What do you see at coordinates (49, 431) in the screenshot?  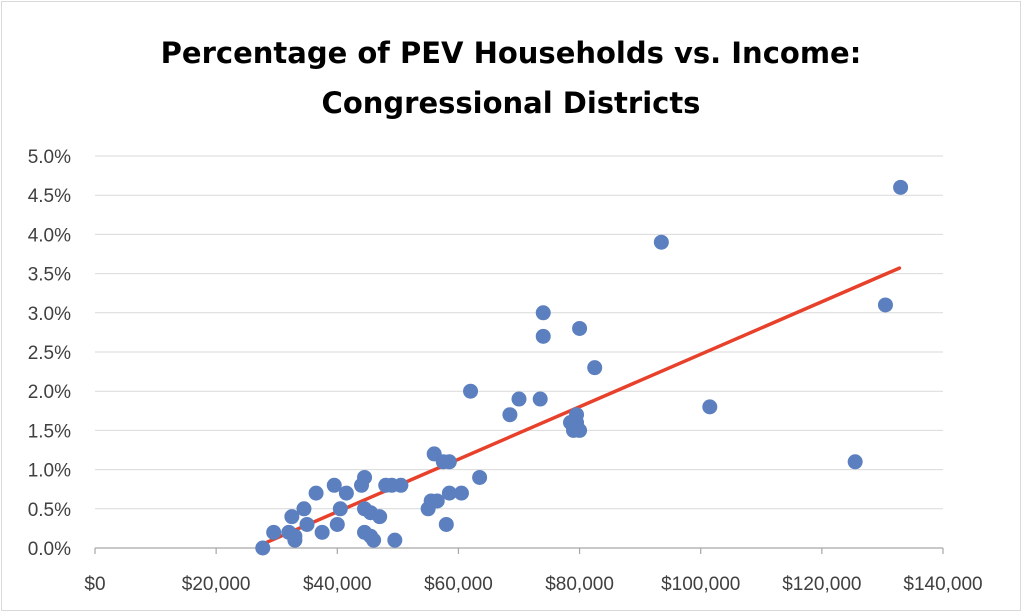 I see `y-tick-label: 1.5%` at bounding box center [49, 431].